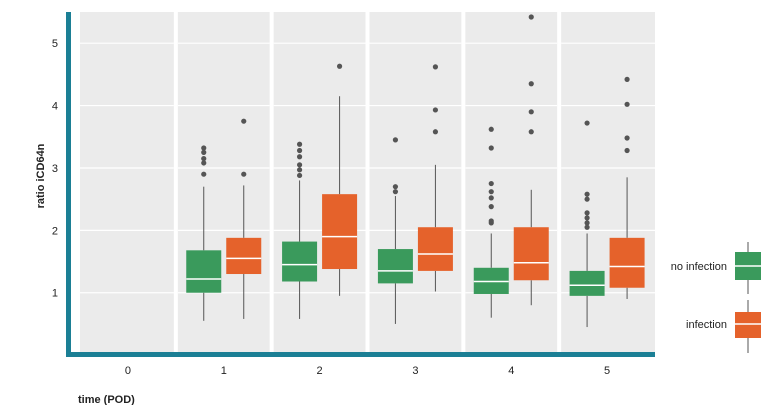  I want to click on x-tick-label: 2, so click(320, 371).